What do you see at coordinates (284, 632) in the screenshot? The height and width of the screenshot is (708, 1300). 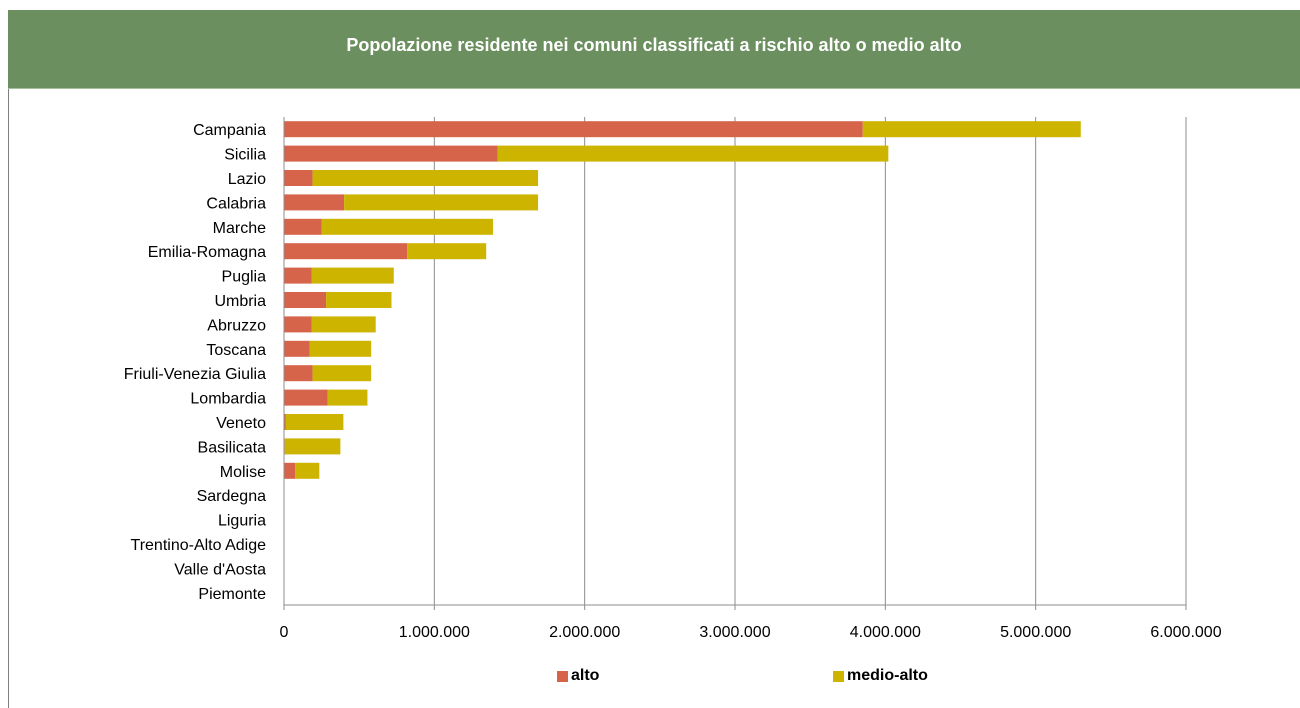 I see `x-tick-label-0: 0` at bounding box center [284, 632].